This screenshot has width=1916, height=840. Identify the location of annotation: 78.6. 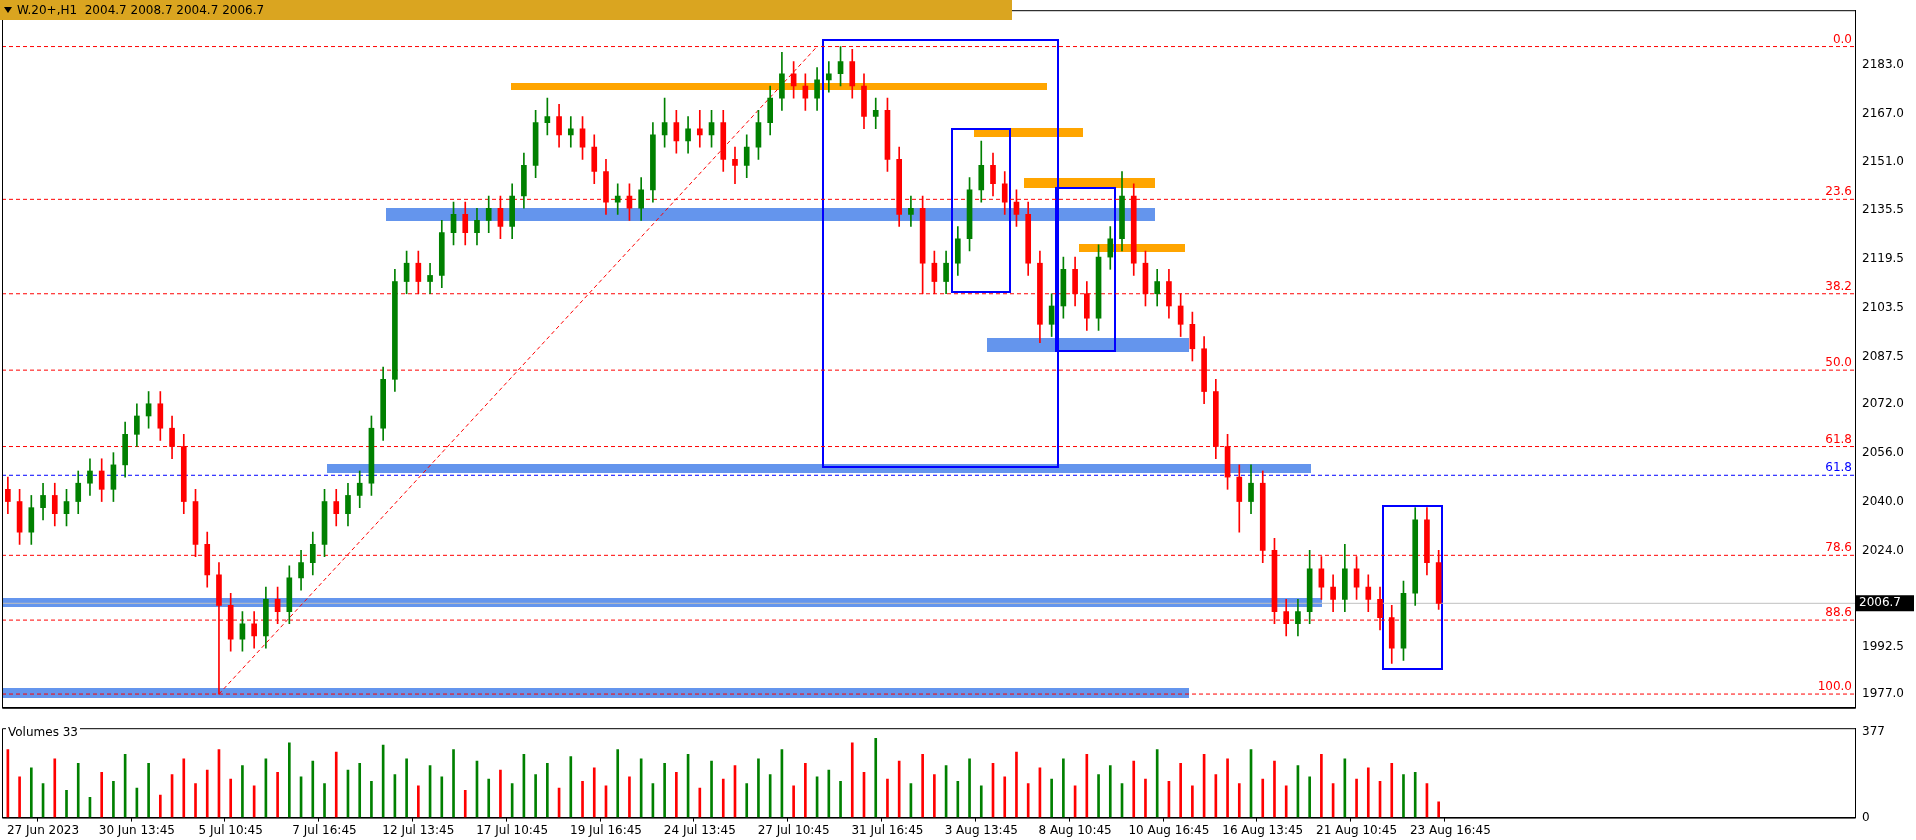
(1838, 547).